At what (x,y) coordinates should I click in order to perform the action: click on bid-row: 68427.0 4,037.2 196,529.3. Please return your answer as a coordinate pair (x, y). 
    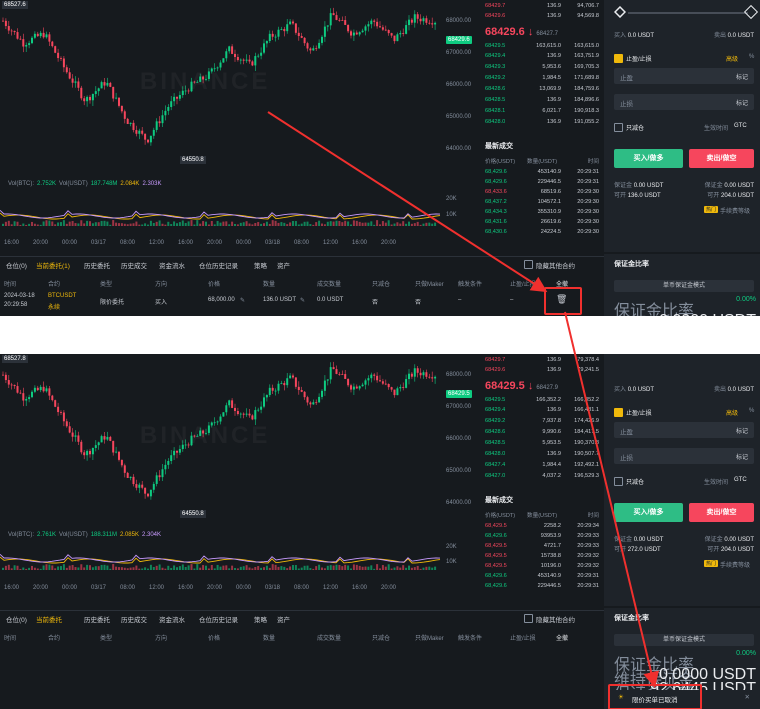
    Looking at the image, I should click on (542, 477).